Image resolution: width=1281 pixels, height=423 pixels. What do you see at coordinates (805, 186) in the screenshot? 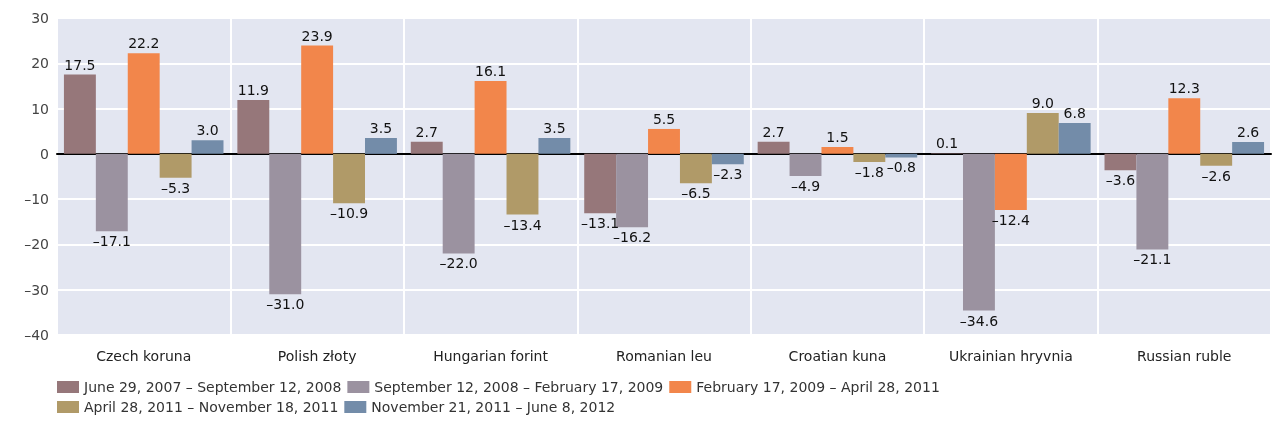
I see `data-label: –4.9` at bounding box center [805, 186].